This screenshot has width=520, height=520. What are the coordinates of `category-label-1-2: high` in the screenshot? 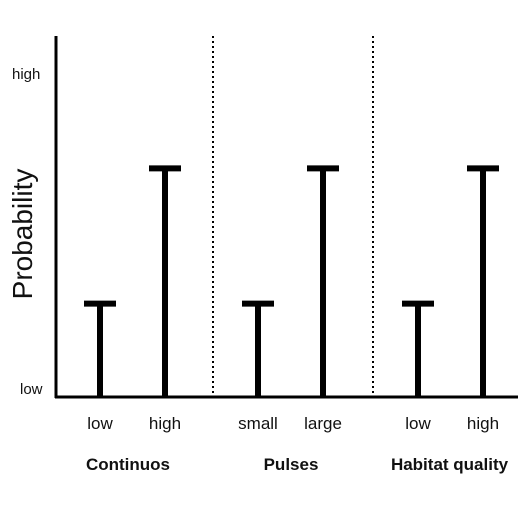 It's located at (165, 423).